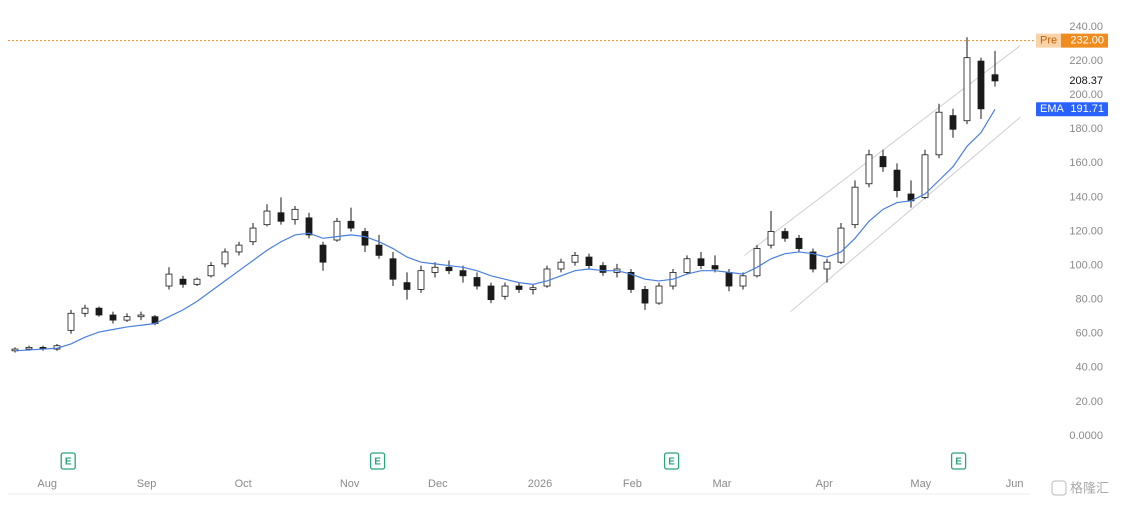 Image resolution: width=1127 pixels, height=506 pixels. Describe the element at coordinates (438, 484) in the screenshot. I see `x-tick-label: Dec` at that location.